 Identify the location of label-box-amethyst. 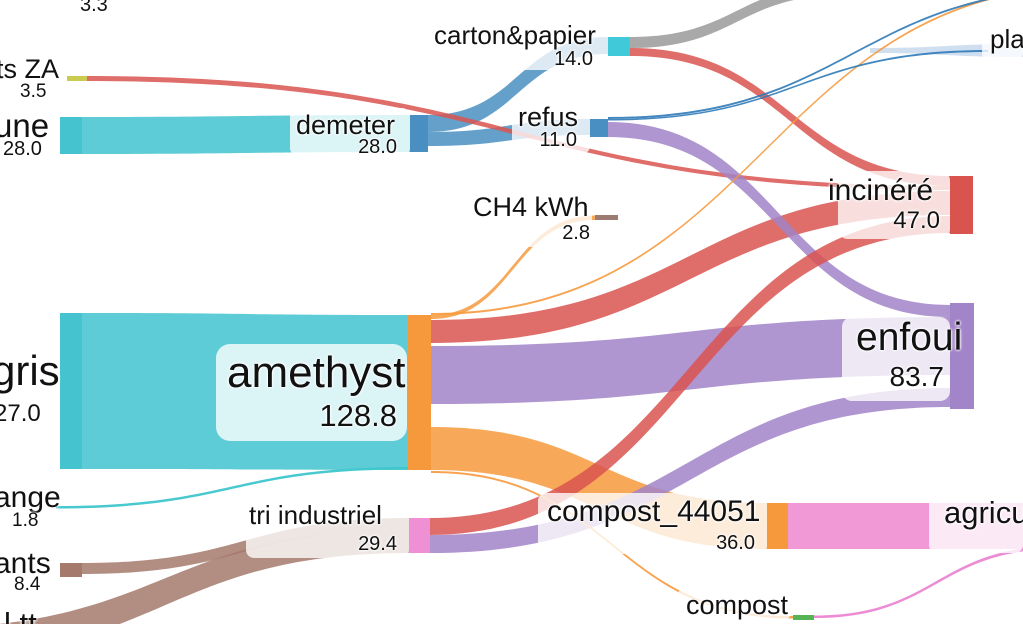
(311, 392).